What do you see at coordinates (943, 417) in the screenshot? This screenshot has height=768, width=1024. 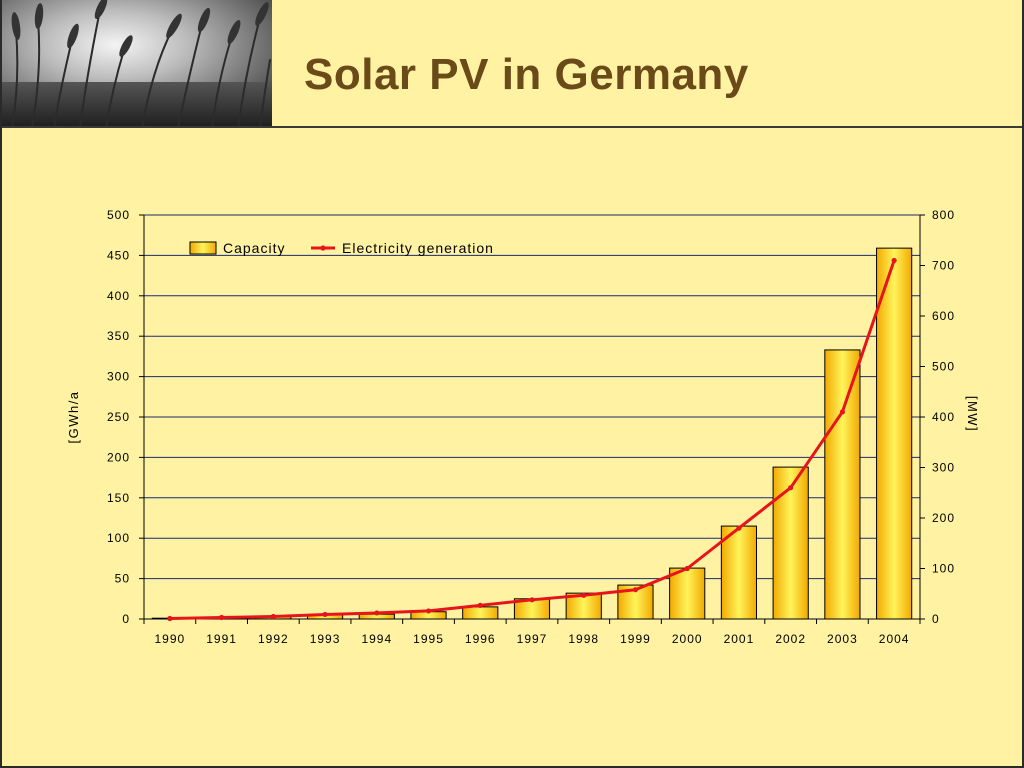 I see `right-tick-label: 400` at bounding box center [943, 417].